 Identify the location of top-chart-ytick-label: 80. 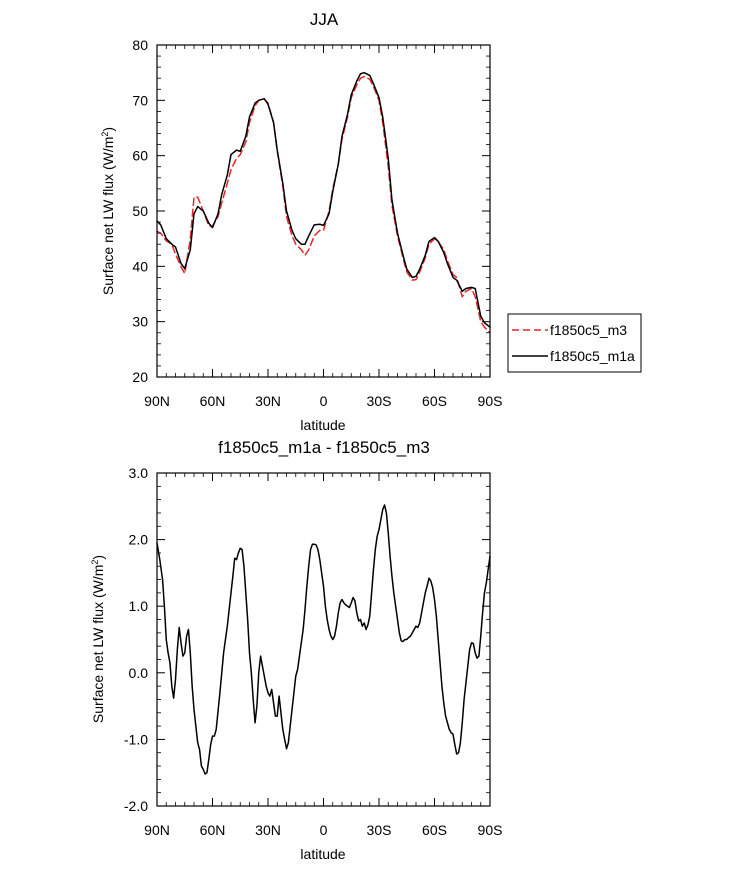
(140, 45).